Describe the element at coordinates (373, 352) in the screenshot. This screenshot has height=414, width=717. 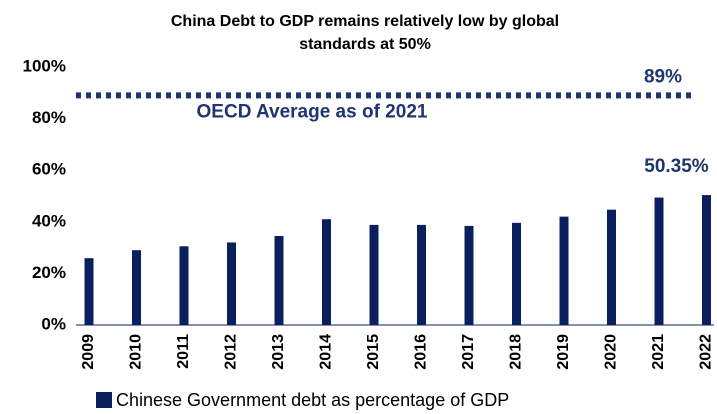
I see `x-tick-label: 2015` at that location.